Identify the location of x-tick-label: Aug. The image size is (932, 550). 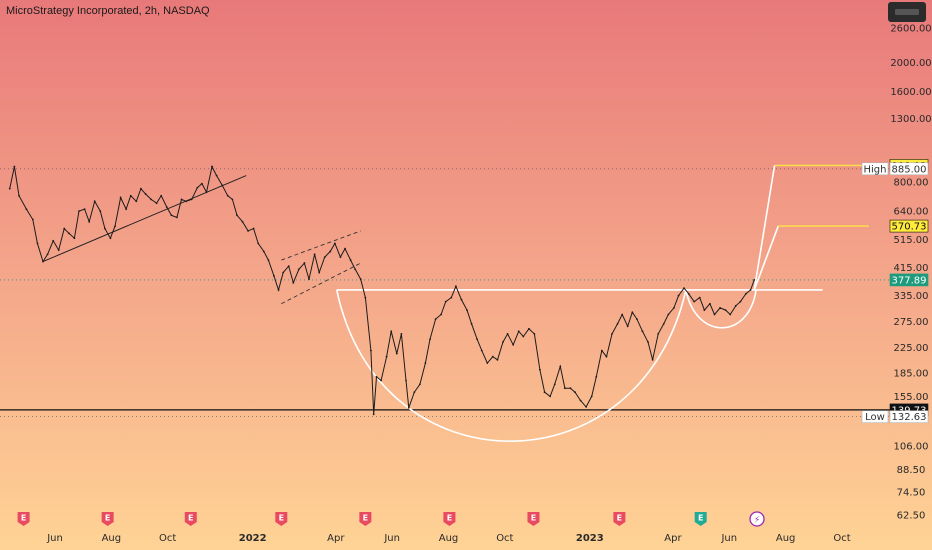
(449, 538).